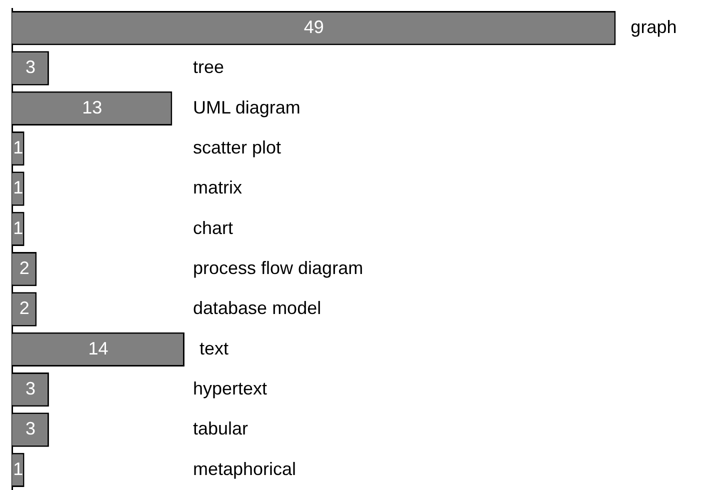  What do you see at coordinates (213, 228) in the screenshot?
I see `y-tick-label: chart` at bounding box center [213, 228].